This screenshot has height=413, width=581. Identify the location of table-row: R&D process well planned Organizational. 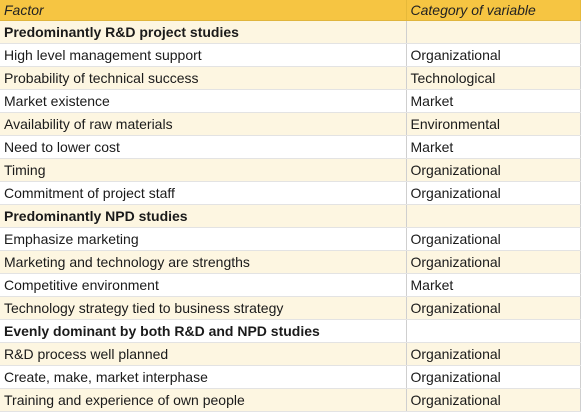
(290, 354).